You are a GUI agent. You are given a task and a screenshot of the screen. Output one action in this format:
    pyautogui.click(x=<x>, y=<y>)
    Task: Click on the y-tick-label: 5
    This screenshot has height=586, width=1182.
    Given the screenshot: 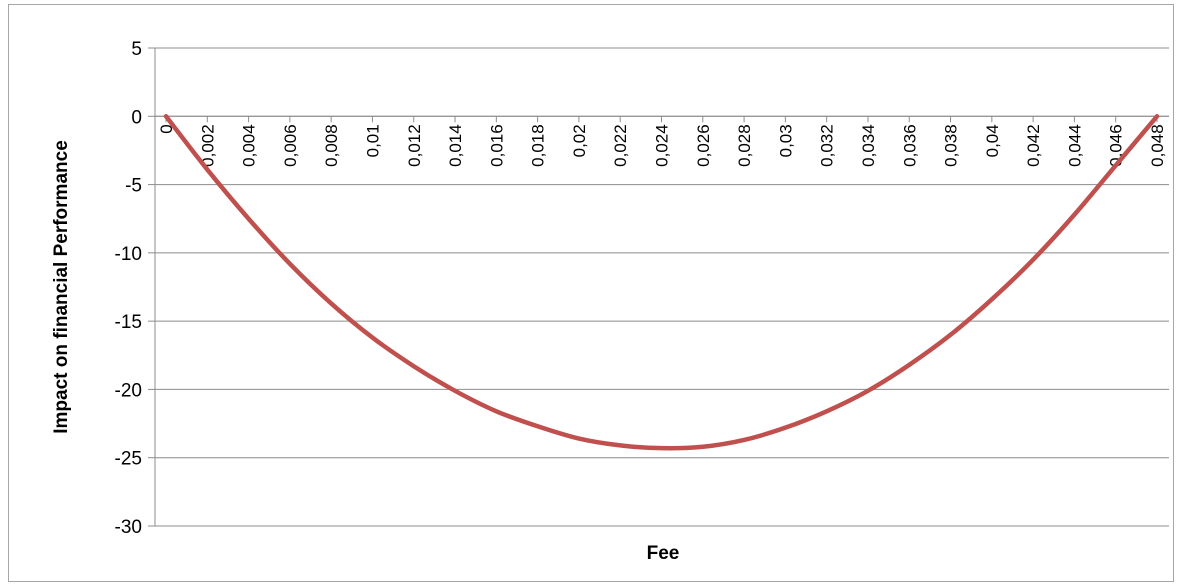 What is the action you would take?
    pyautogui.click(x=136, y=49)
    